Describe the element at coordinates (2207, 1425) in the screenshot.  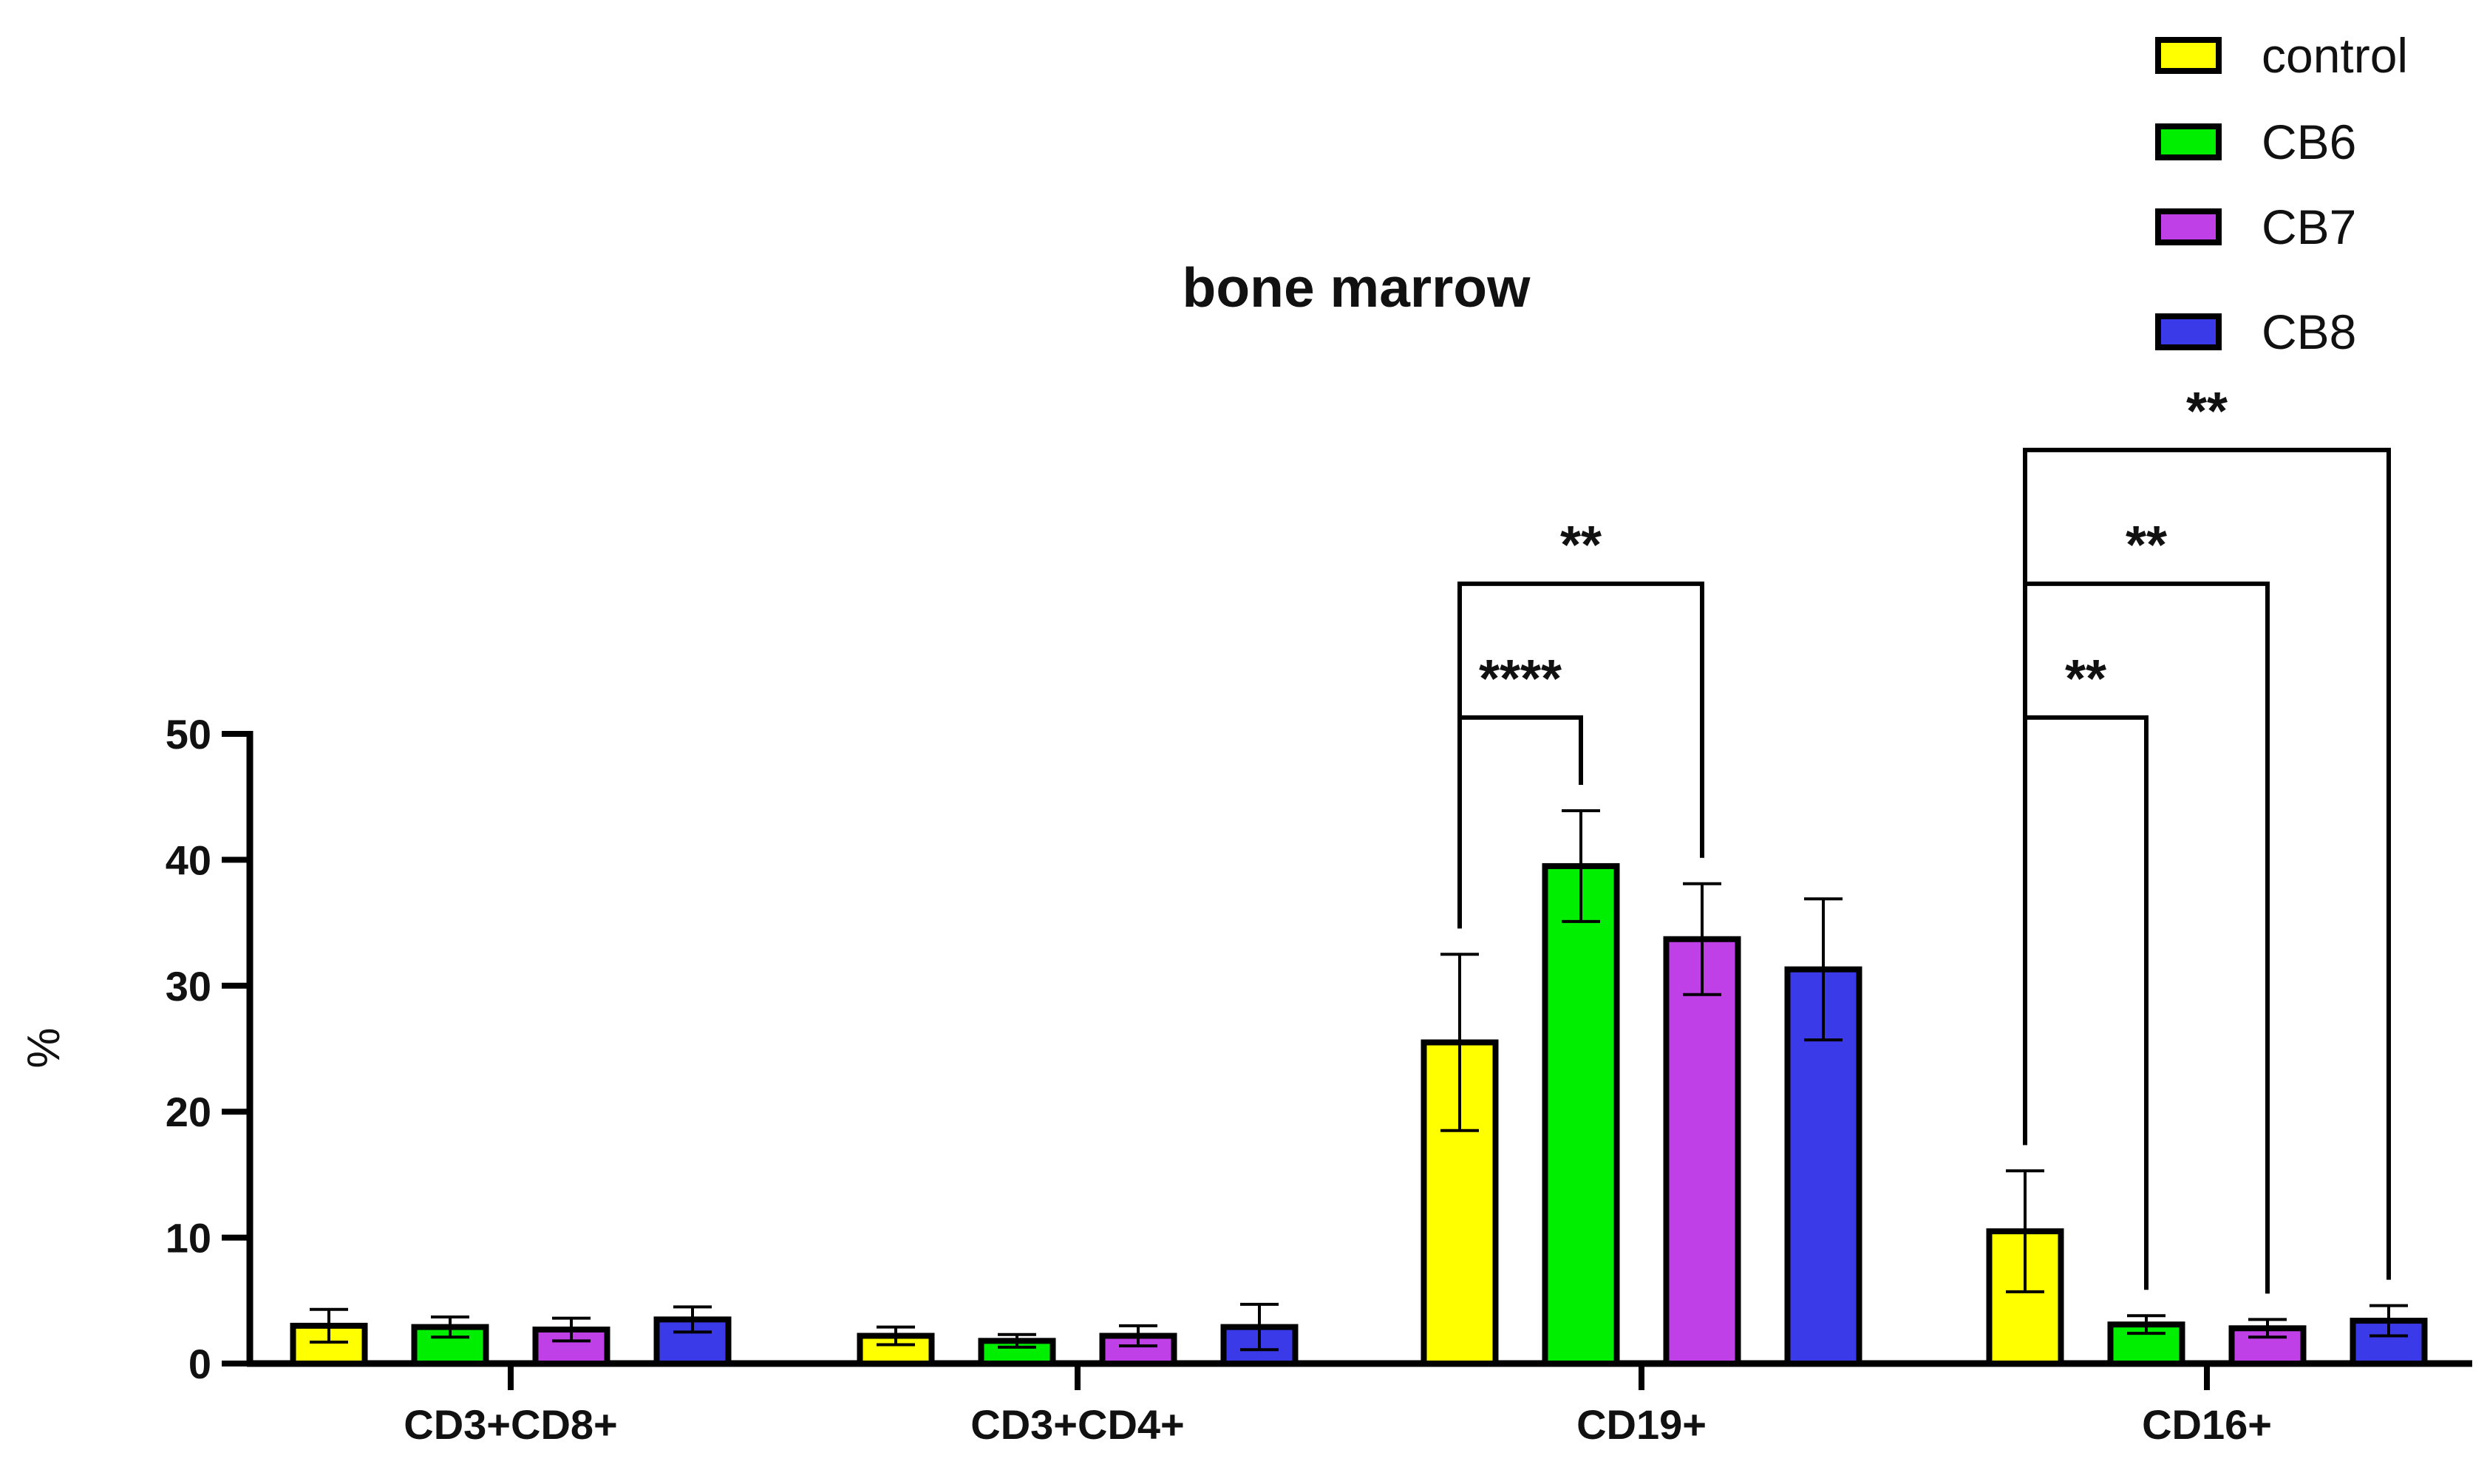
I see `x-tick-label-cd16: CD16+` at that location.